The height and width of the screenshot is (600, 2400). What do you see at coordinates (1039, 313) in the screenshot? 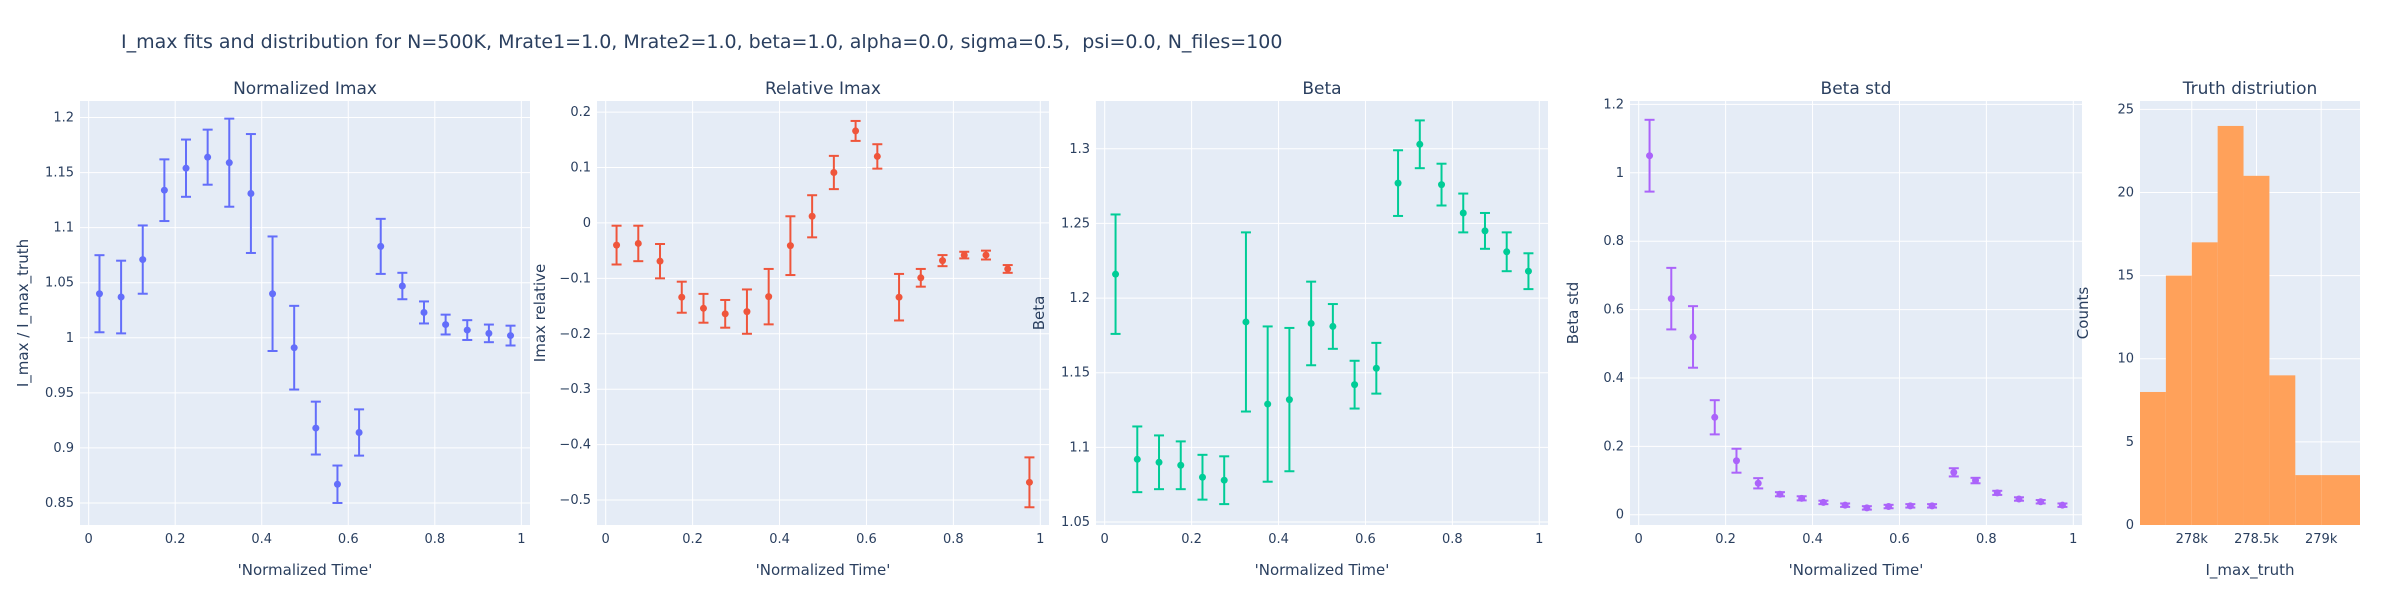
I see `y-axis-label: Beta` at bounding box center [1039, 313].